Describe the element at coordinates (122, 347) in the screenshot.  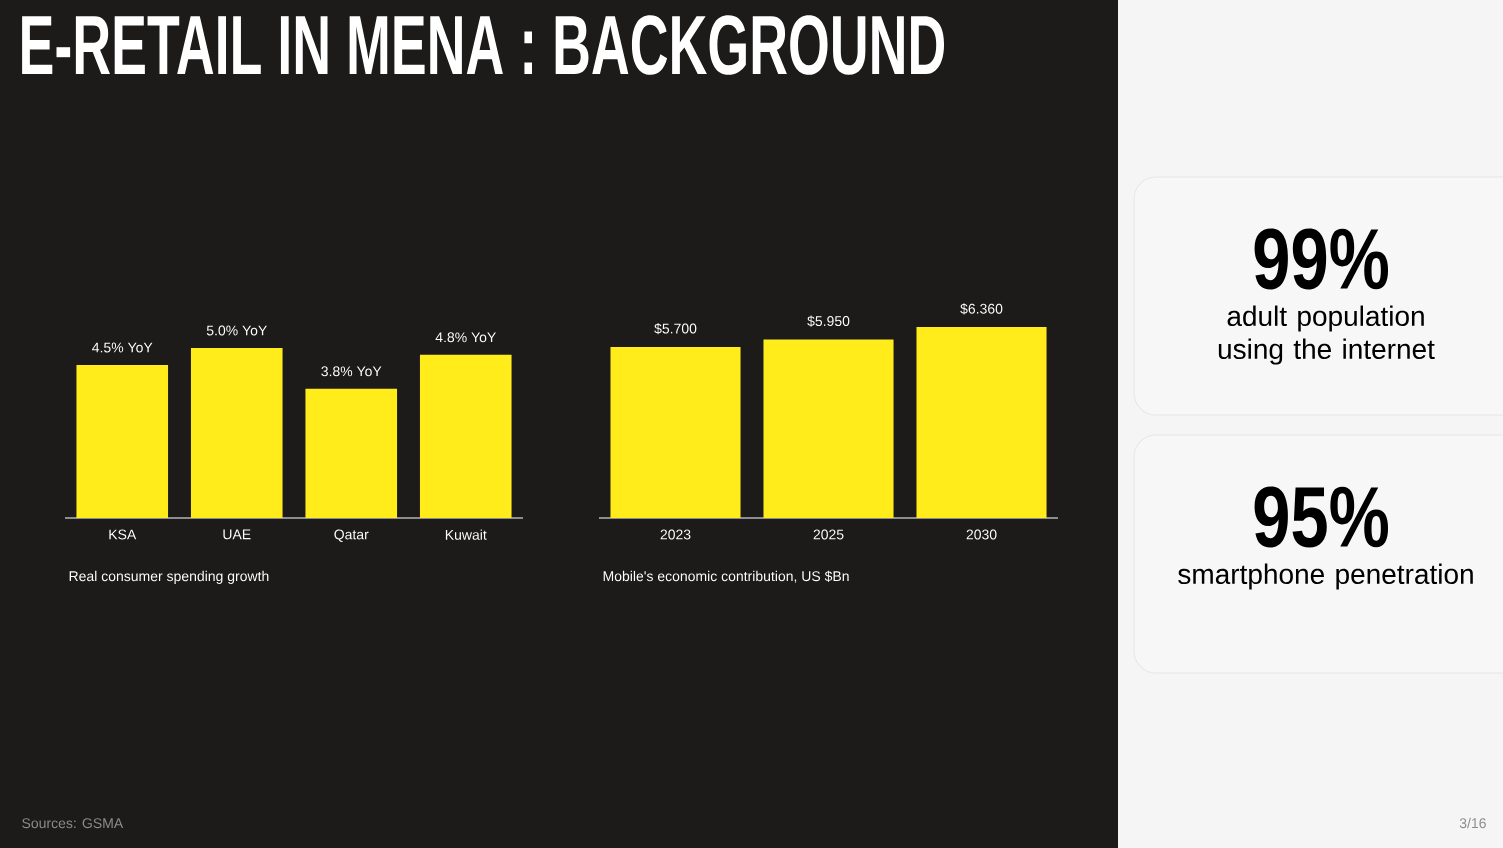
I see `data-label: 4.5% YoY` at that location.